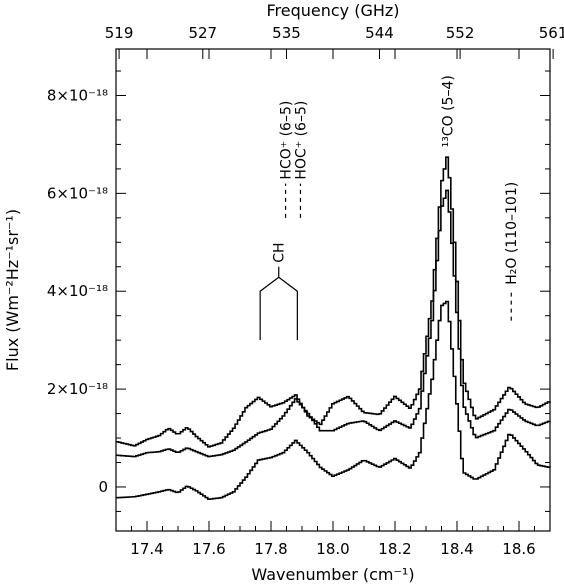 The image size is (564, 585). Describe the element at coordinates (286, 33) in the screenshot. I see `x2-tick-label: 535` at that location.